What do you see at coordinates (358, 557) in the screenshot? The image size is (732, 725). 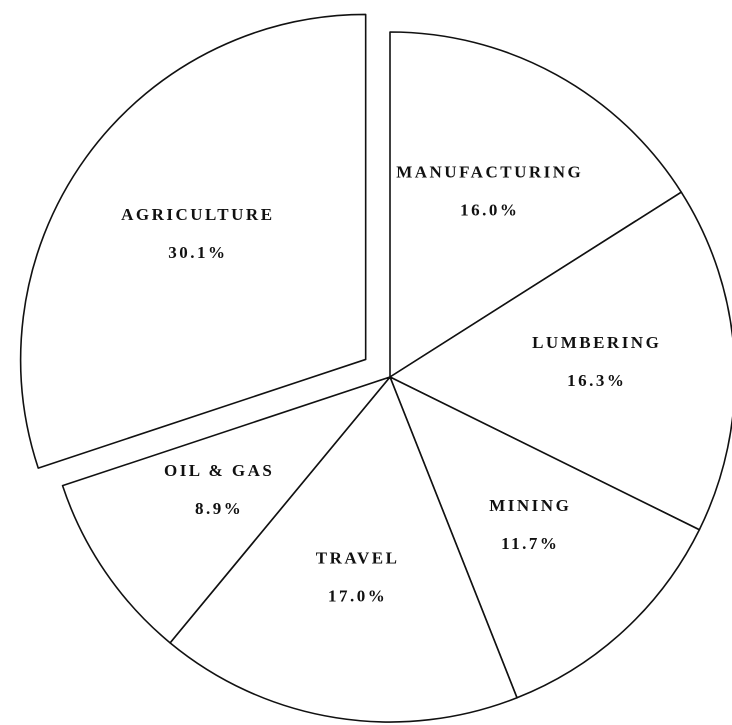 I see `slice-label: TRAVEL` at bounding box center [358, 557].